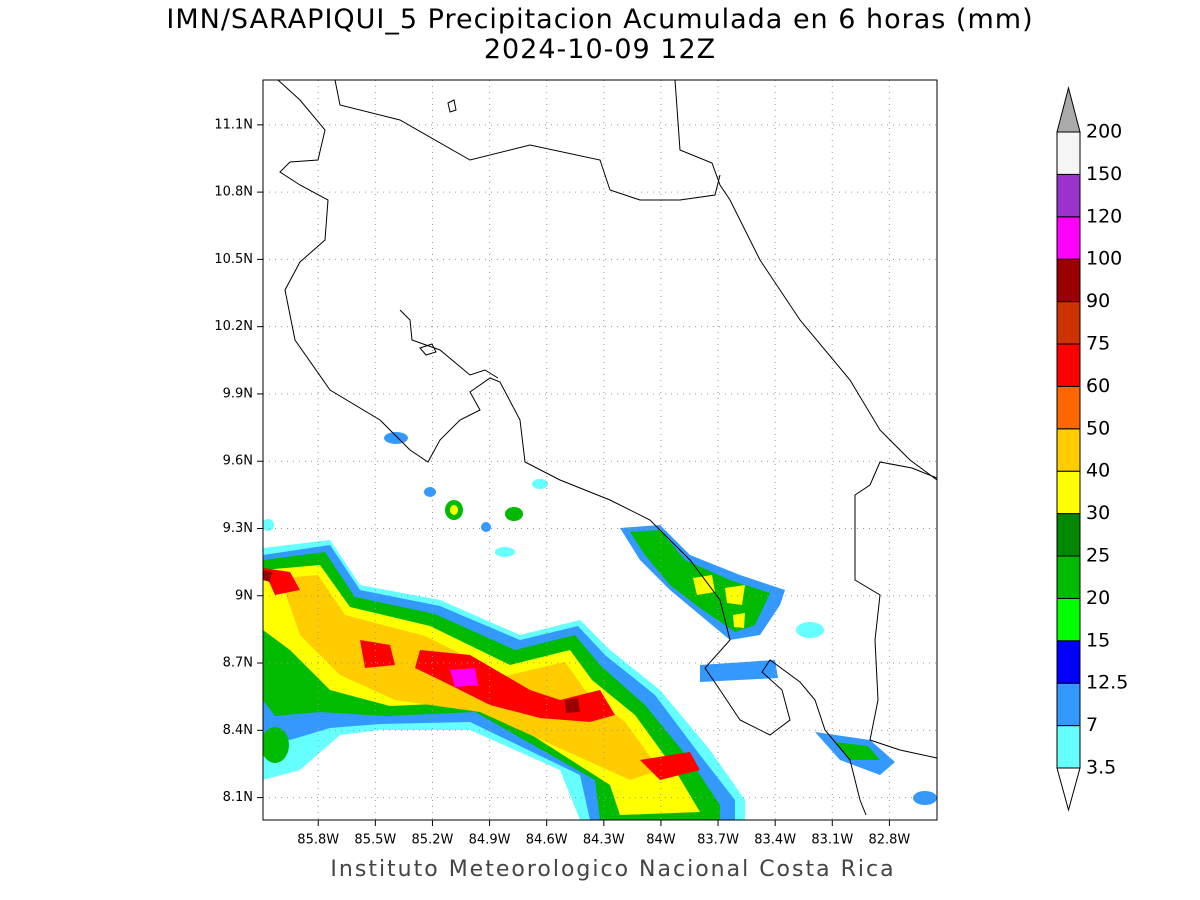 This screenshot has height=900, width=1200. I want to click on y-tick-label: 11.1N, so click(233, 124).